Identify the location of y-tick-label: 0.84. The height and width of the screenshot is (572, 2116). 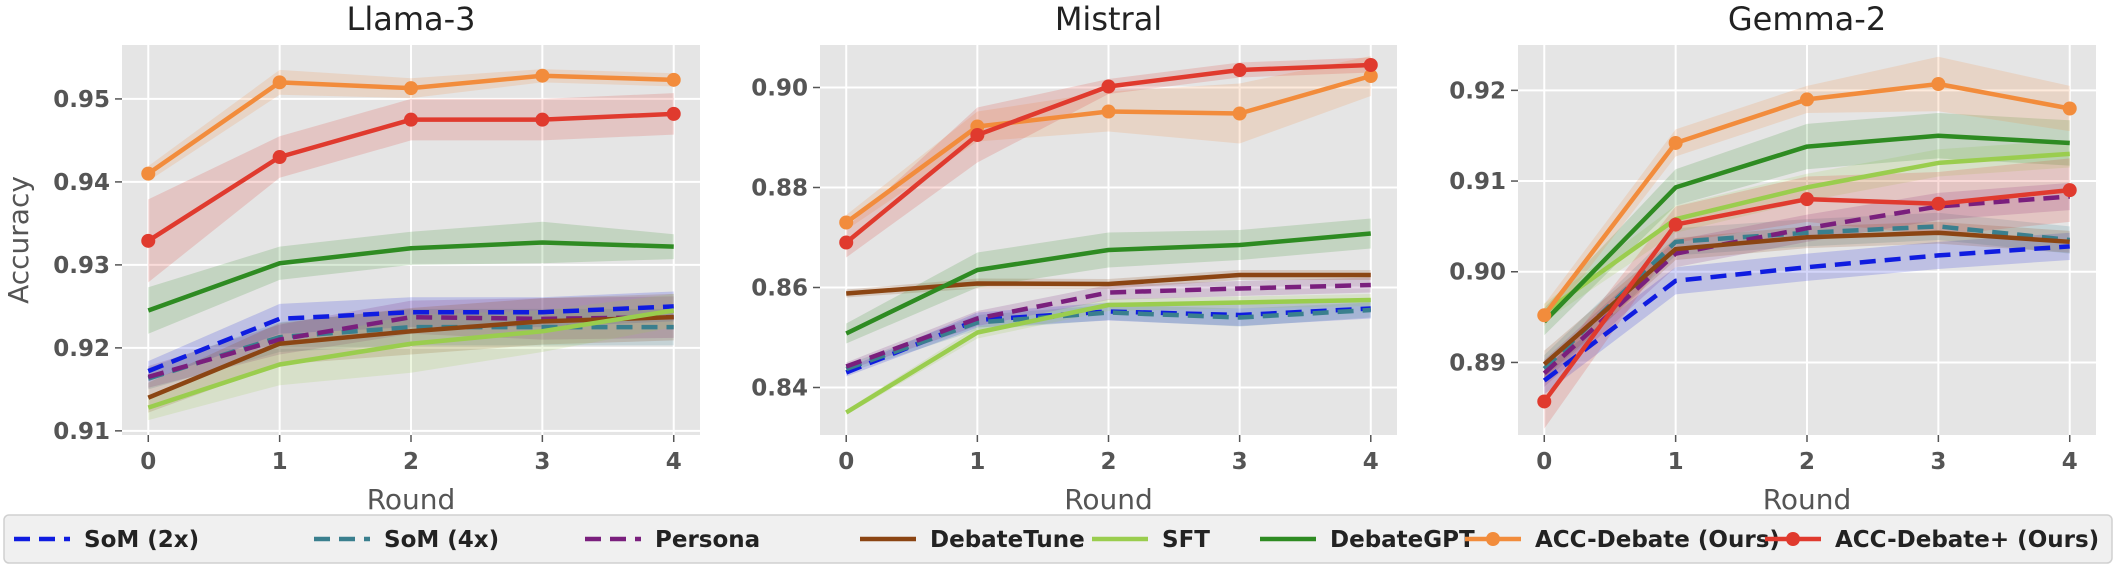
(779, 389).